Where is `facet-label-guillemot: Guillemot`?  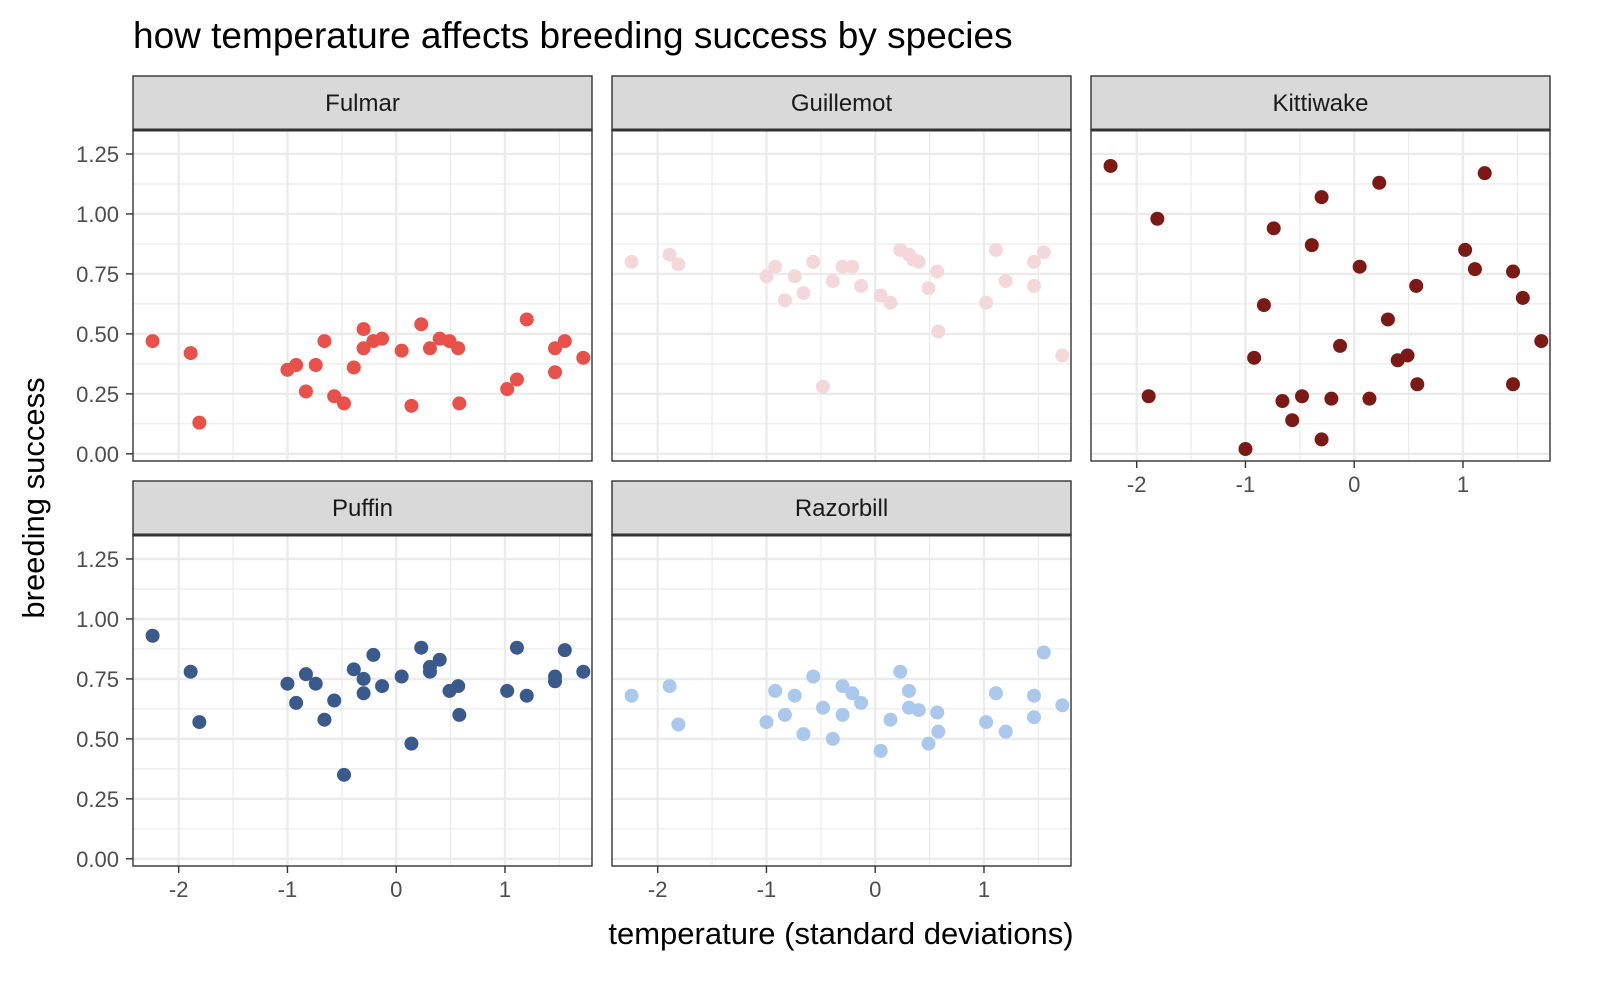 facet-label-guillemot: Guillemot is located at coordinates (842, 103).